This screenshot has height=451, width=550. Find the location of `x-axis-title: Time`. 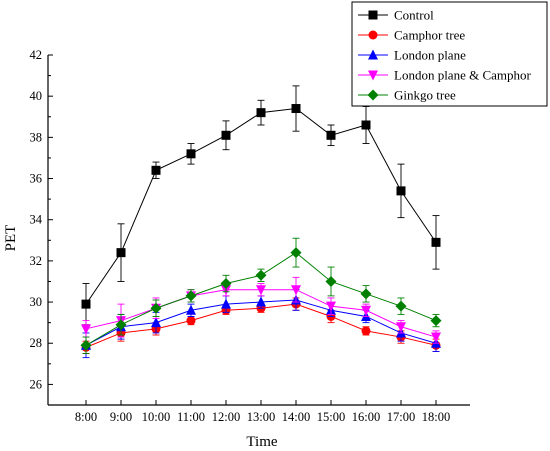

x-axis-title: Time is located at coordinates (261, 442).